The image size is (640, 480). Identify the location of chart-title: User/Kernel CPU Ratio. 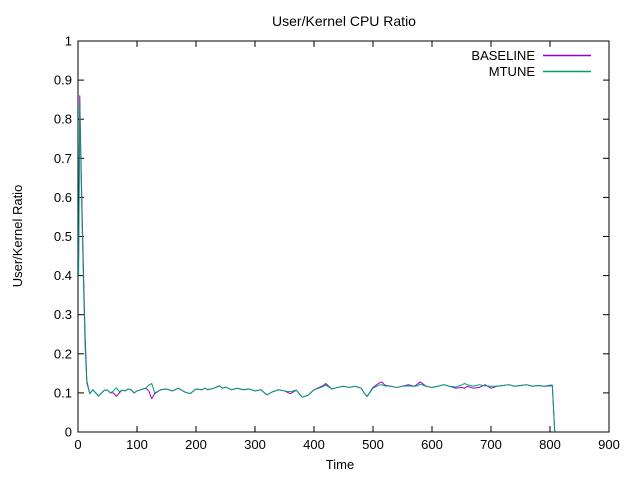
(344, 21).